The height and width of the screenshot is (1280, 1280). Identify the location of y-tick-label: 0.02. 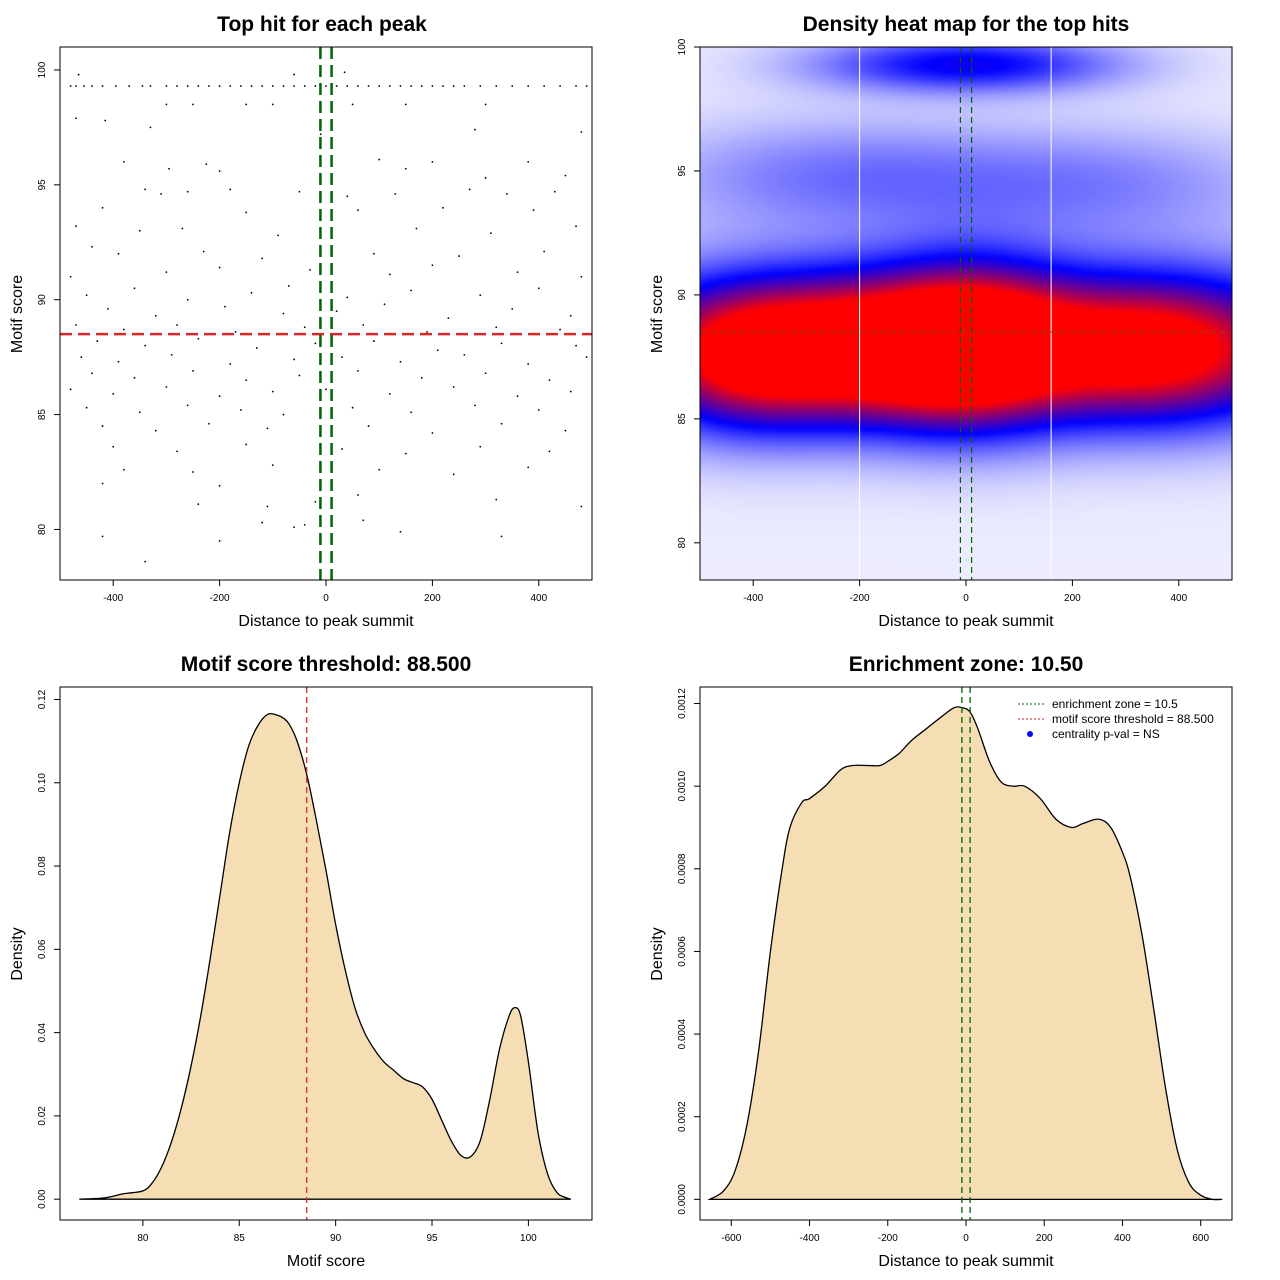
(42, 1116).